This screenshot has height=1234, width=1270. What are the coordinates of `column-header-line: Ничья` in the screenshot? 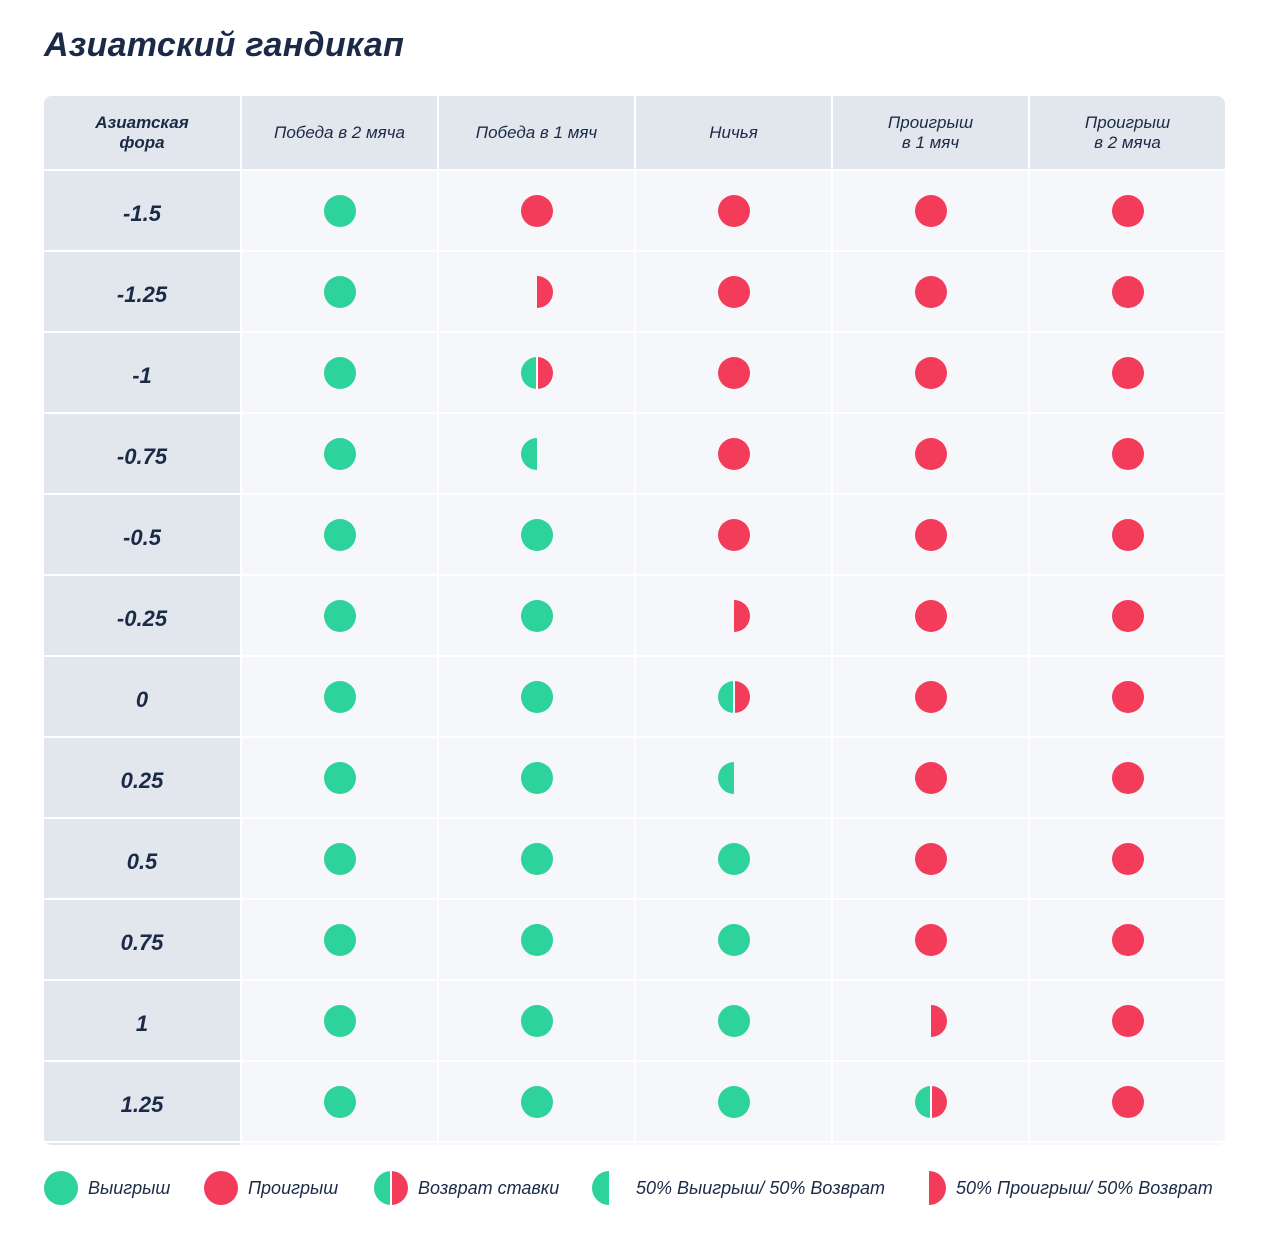 It's located at (733, 132).